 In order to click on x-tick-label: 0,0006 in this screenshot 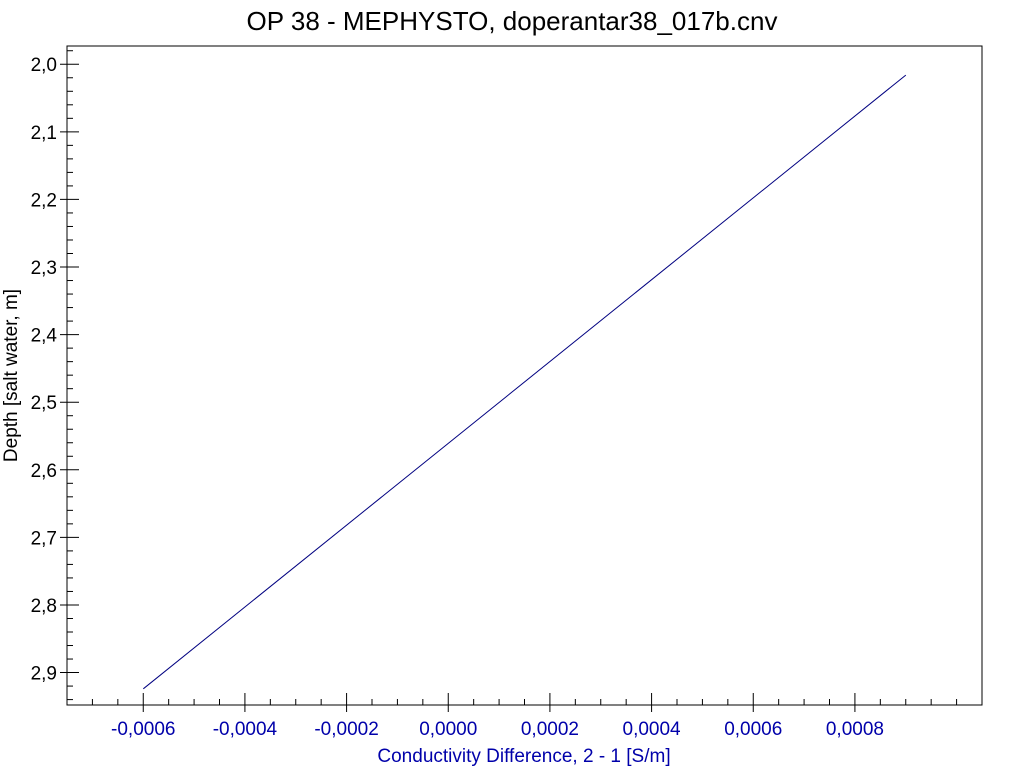, I will do `click(753, 729)`.